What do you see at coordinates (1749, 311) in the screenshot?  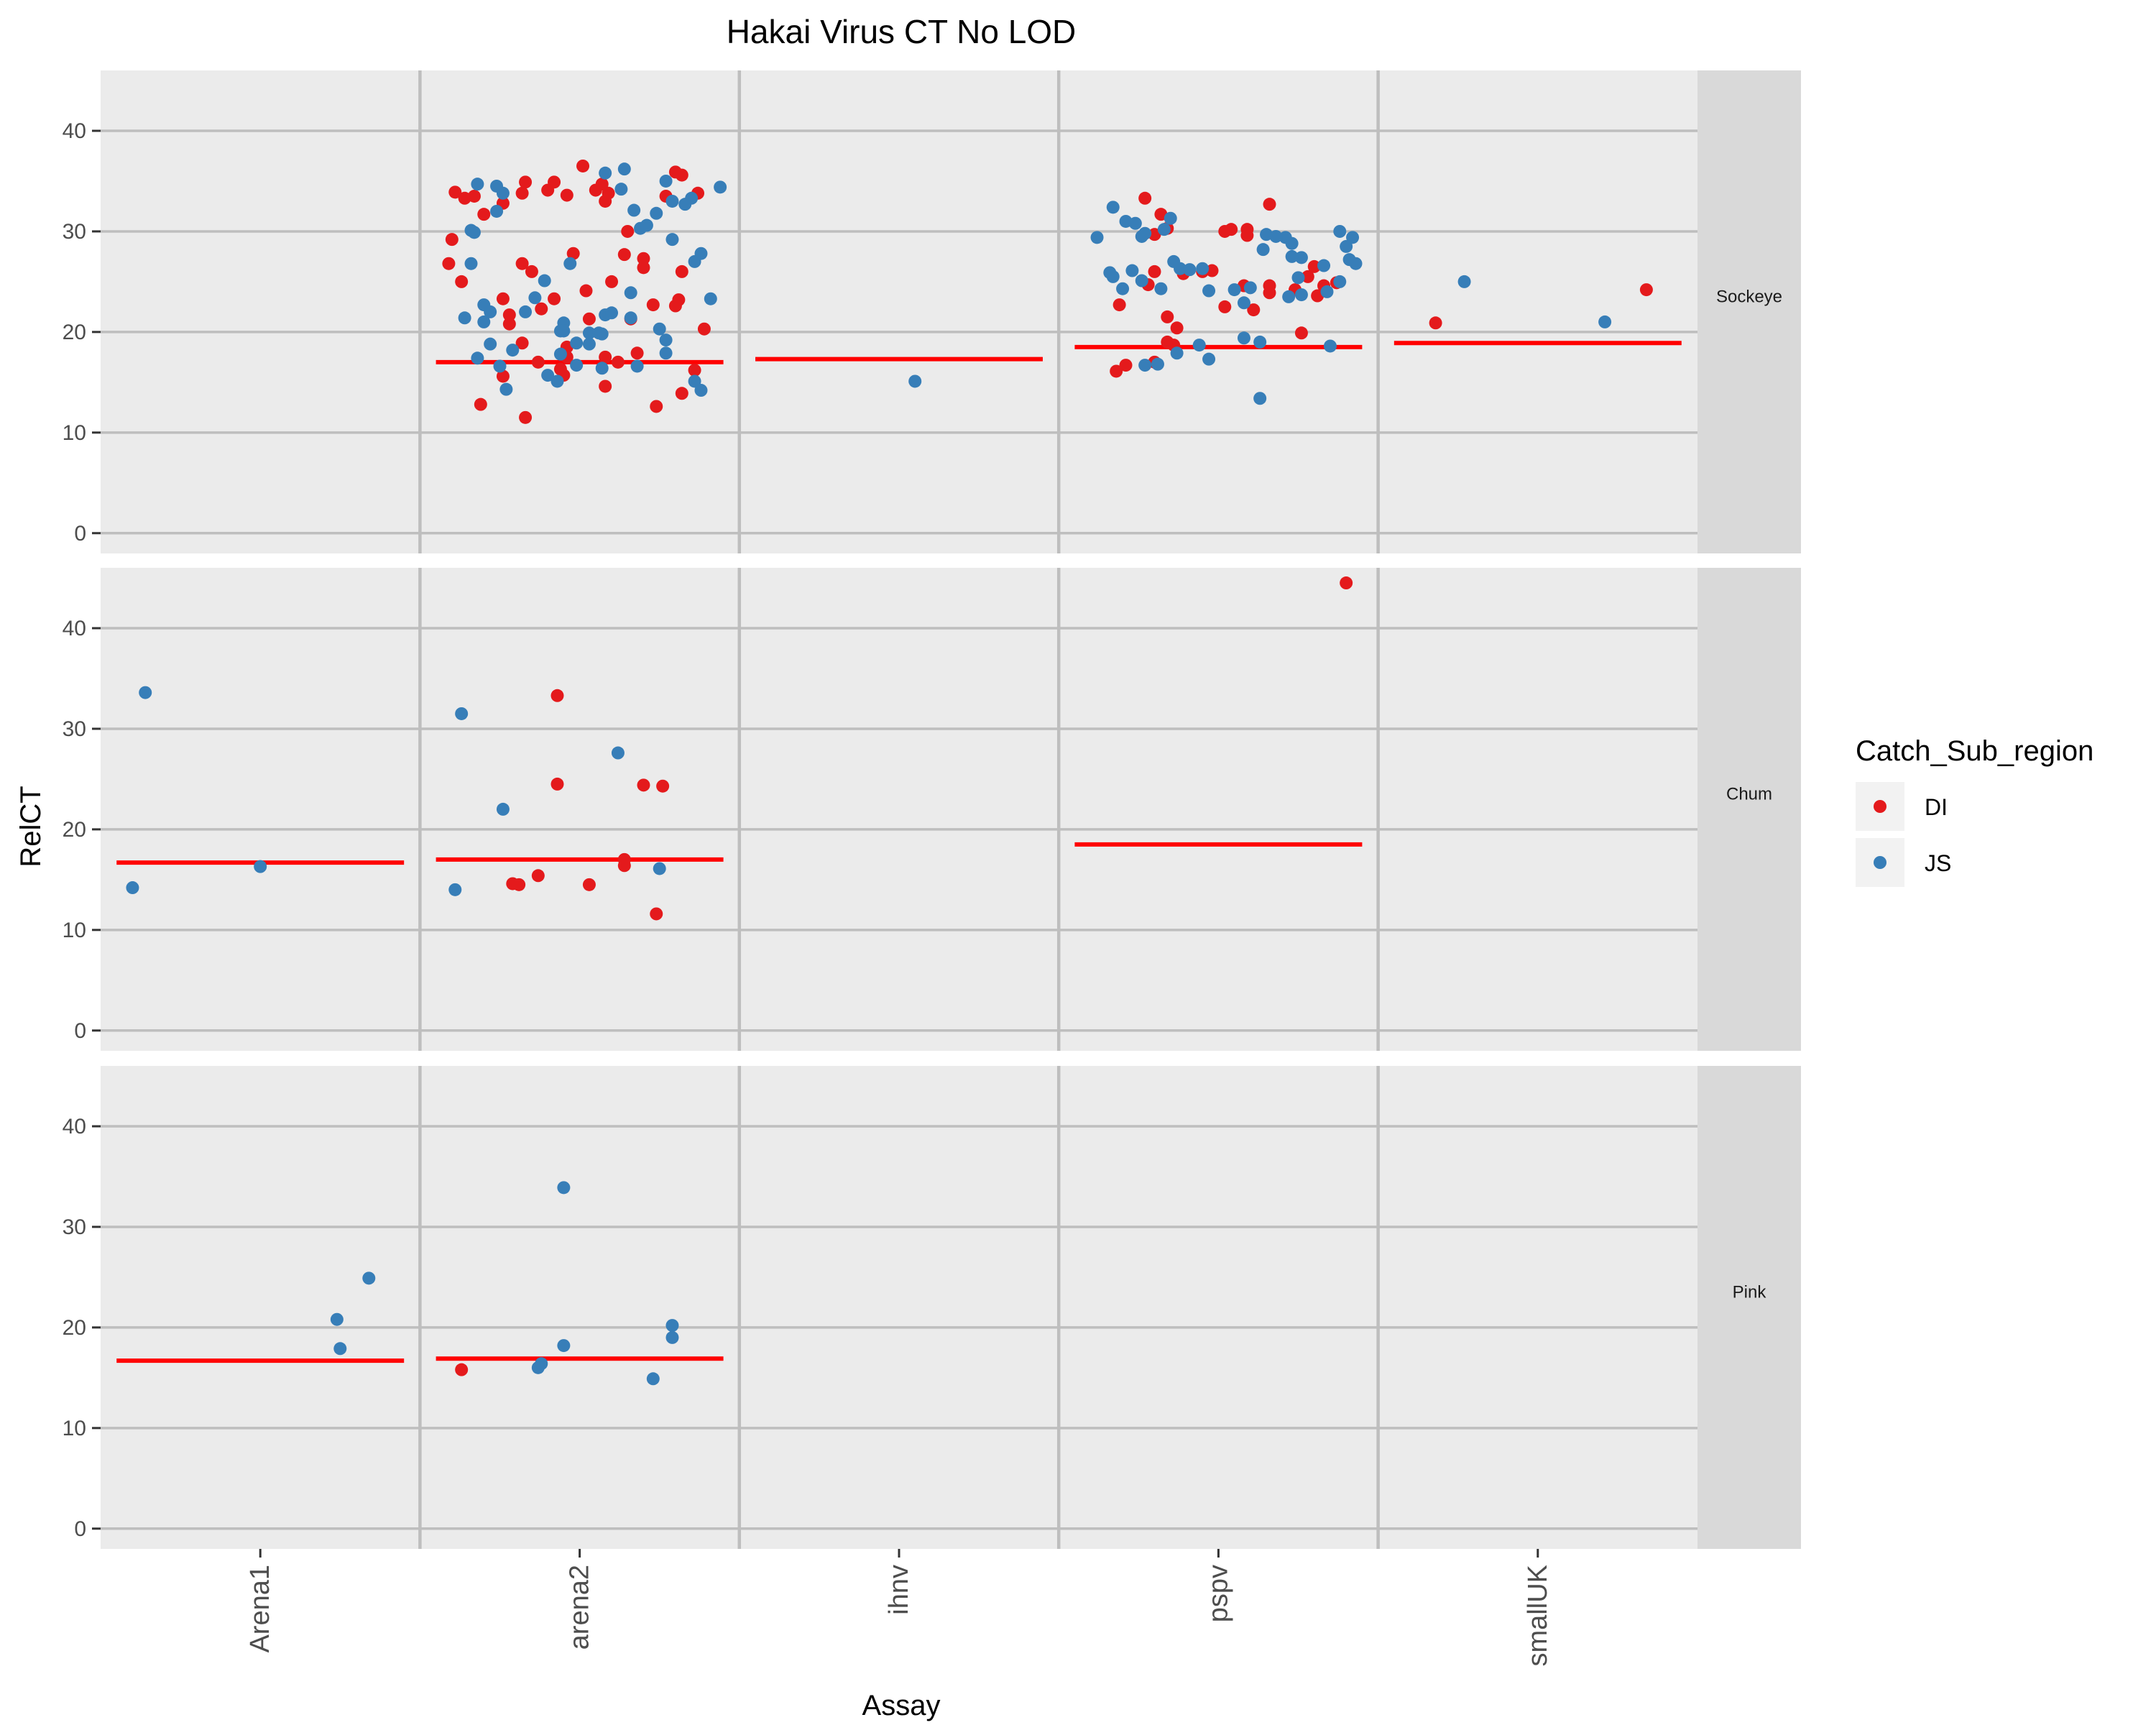 I see `strip-sockeye` at bounding box center [1749, 311].